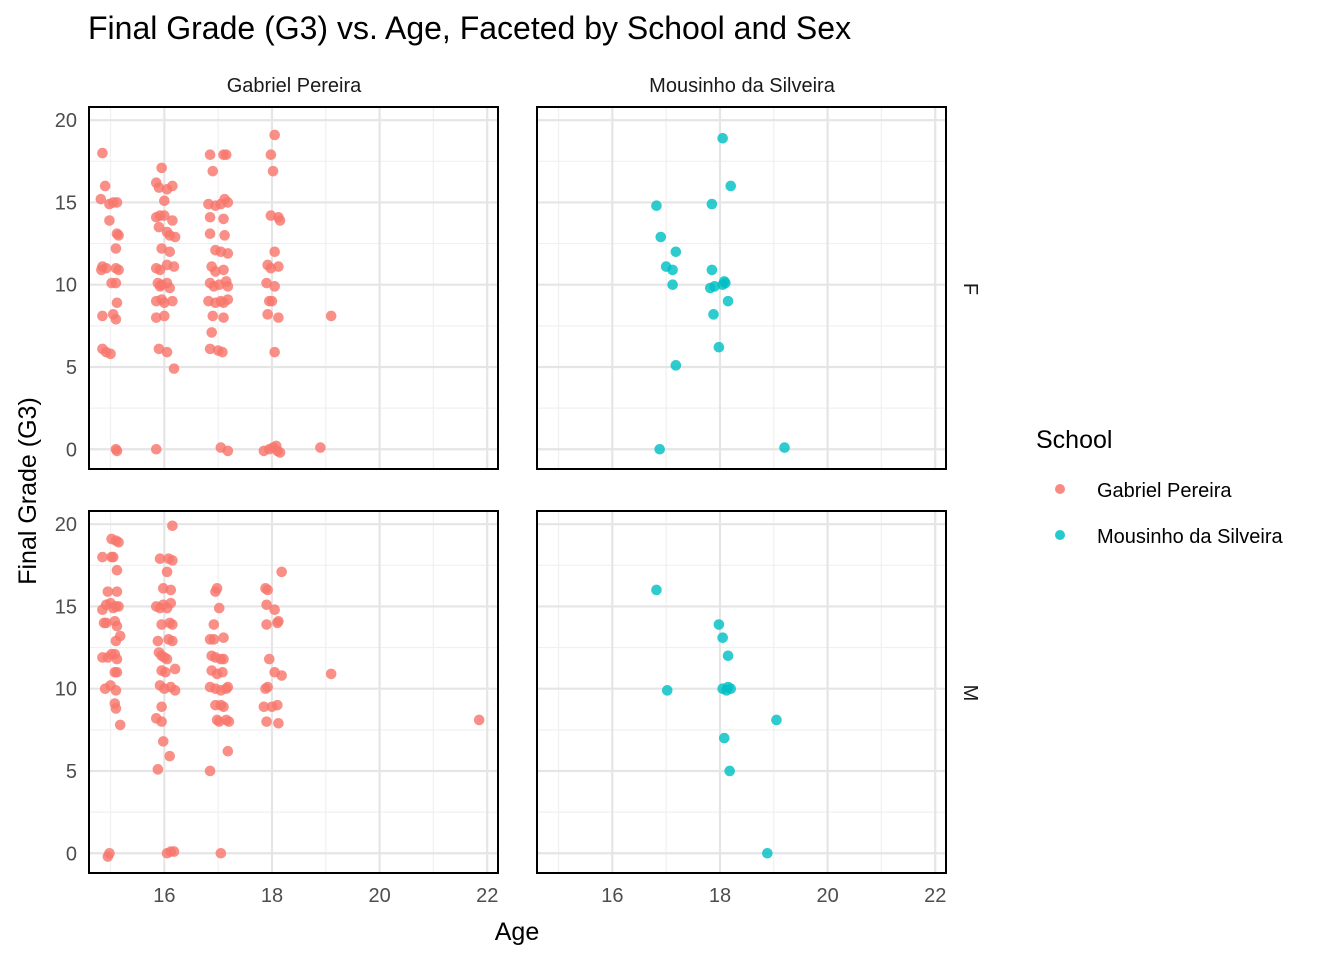  What do you see at coordinates (71, 368) in the screenshot?
I see `y-tick-label: 5` at bounding box center [71, 368].